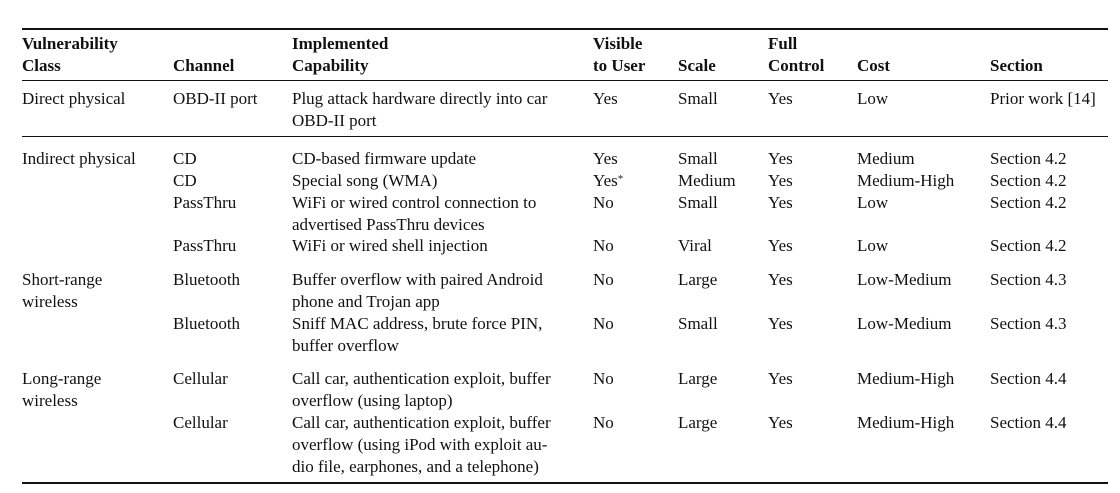  I want to click on capability-cell: WiFi or wired shell injection, so click(390, 246).